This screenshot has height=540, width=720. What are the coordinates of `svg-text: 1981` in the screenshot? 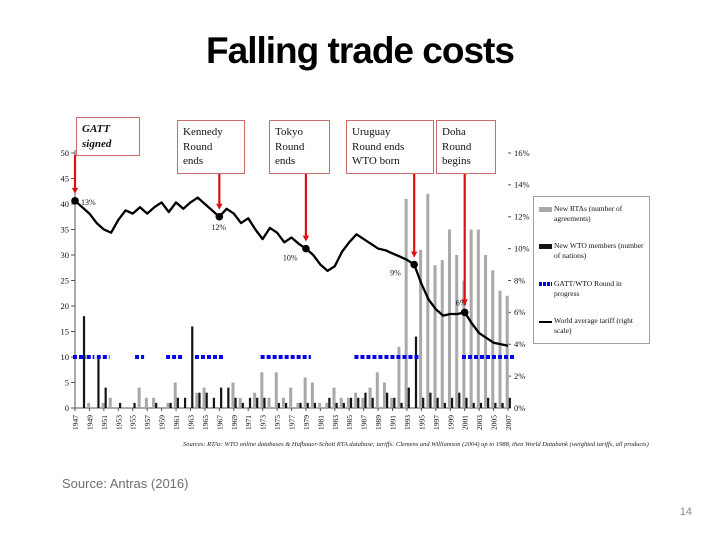 It's located at (320, 422).